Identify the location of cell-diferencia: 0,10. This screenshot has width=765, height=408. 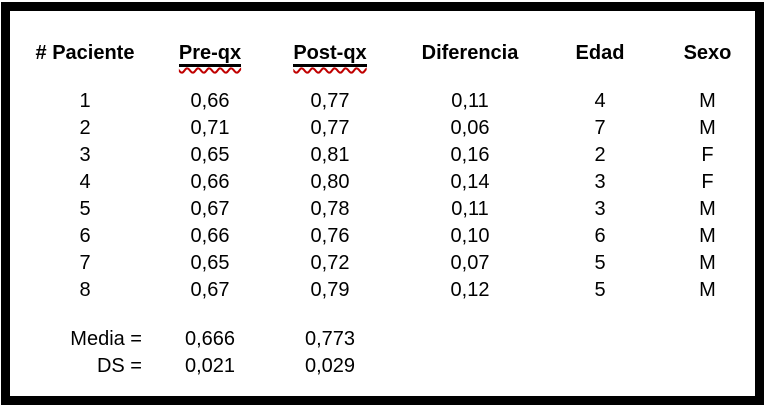
(470, 236).